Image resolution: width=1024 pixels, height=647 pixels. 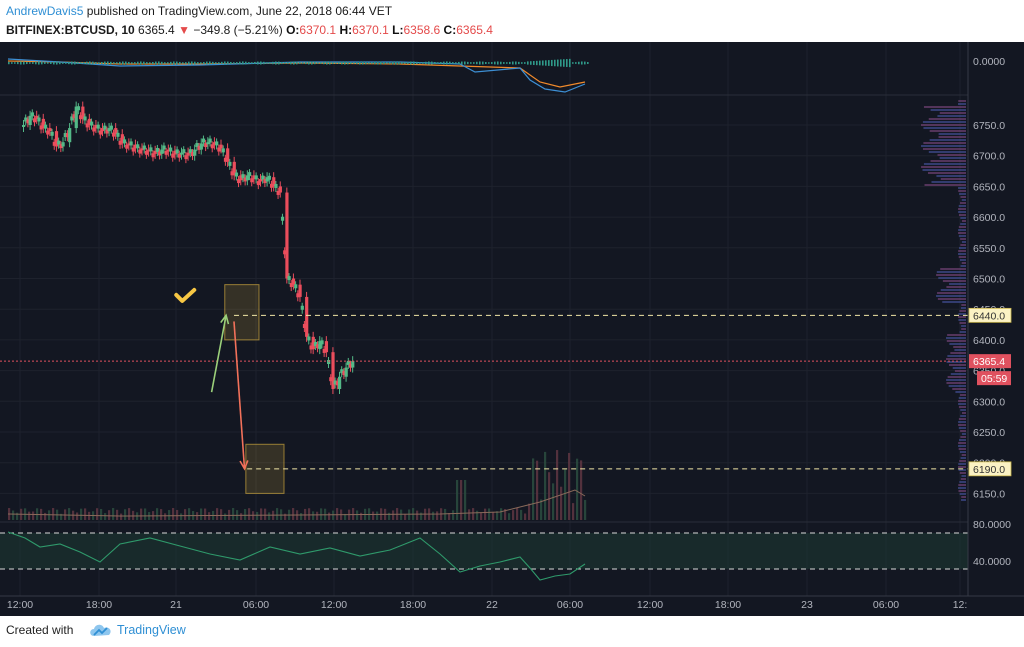 I want to click on last-price-badge-label: 6365.4, so click(x=989, y=362).